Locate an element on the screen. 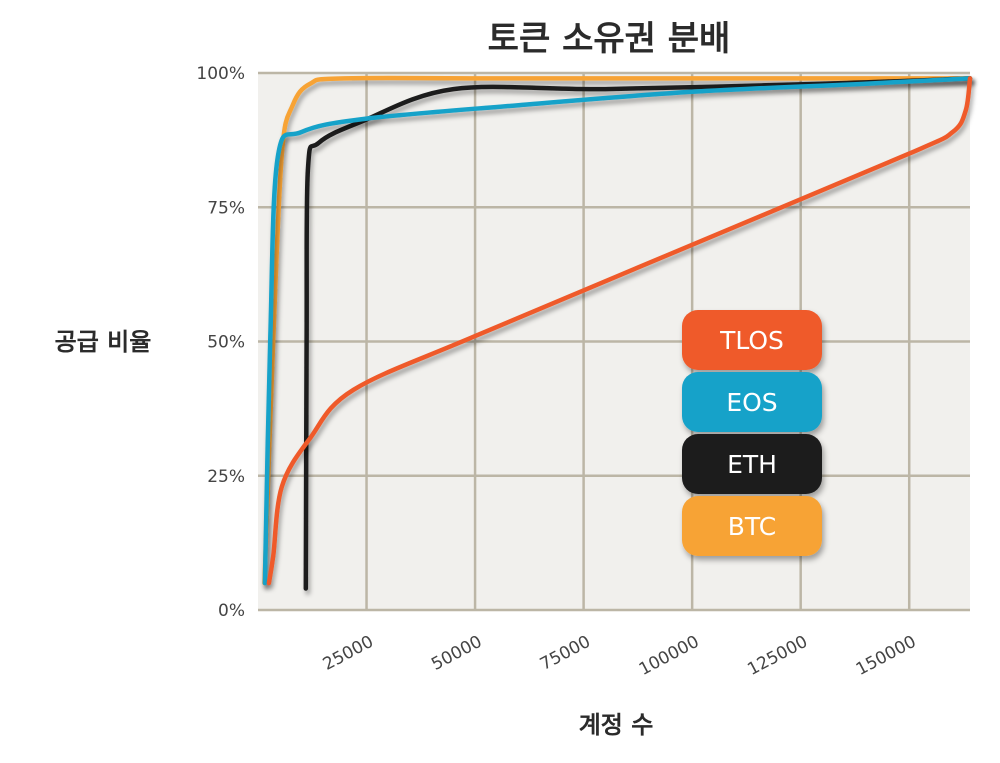  legend-item-tlos: TLOS is located at coordinates (752, 340).